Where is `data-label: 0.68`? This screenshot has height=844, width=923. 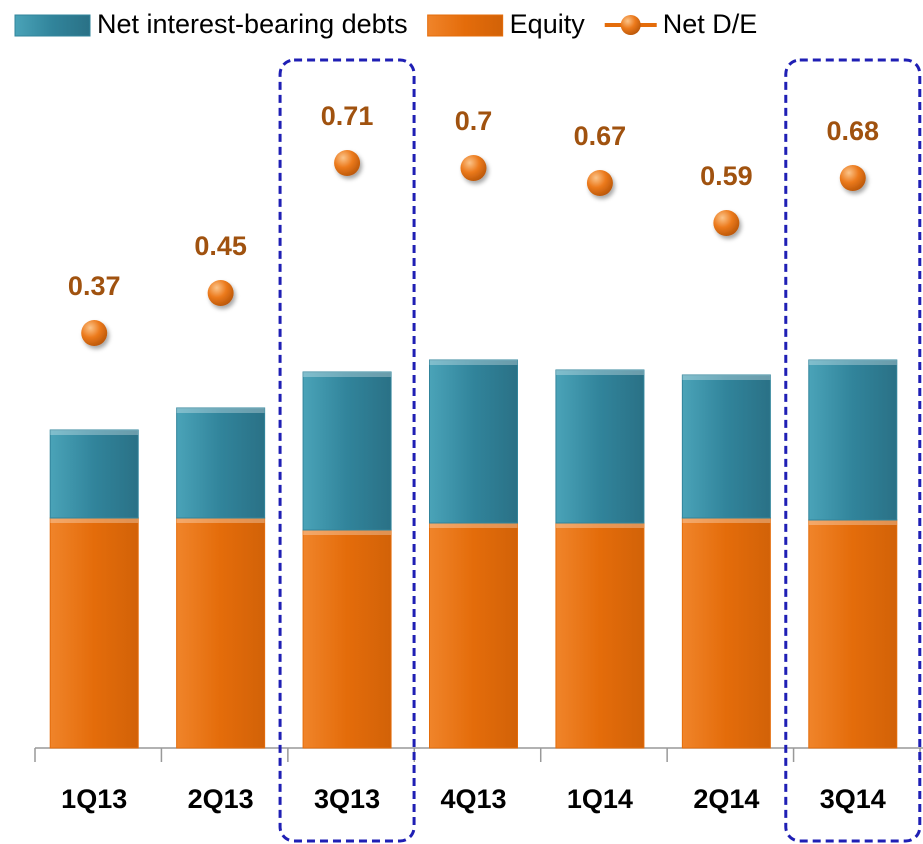
data-label: 0.68 is located at coordinates (853, 131).